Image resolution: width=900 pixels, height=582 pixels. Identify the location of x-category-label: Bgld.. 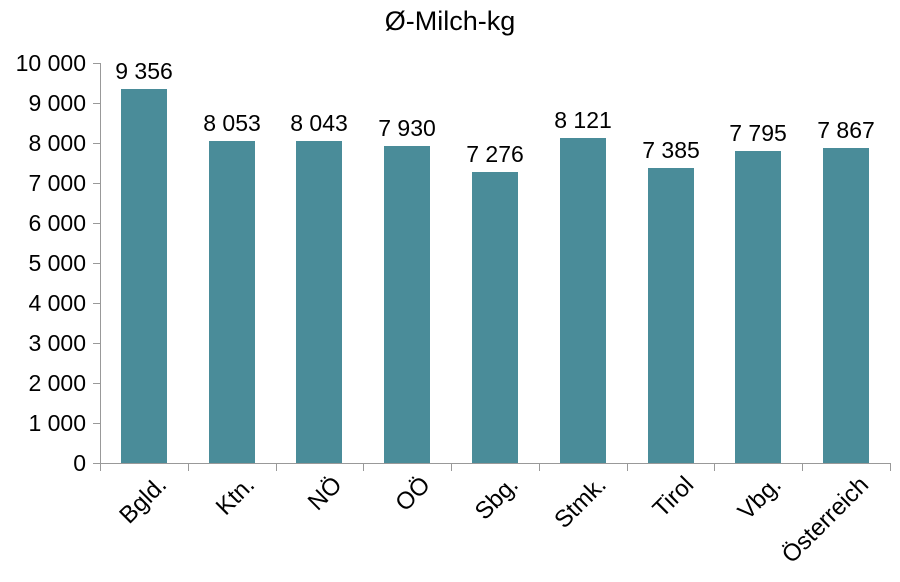
(143, 500).